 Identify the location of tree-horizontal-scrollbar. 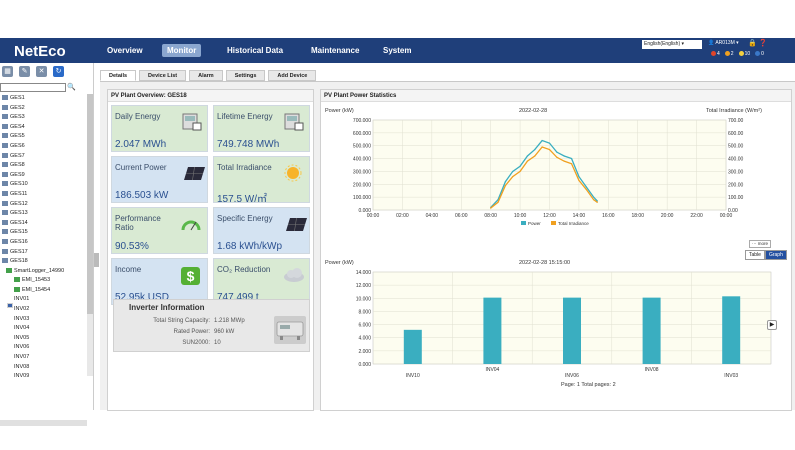
(43, 423).